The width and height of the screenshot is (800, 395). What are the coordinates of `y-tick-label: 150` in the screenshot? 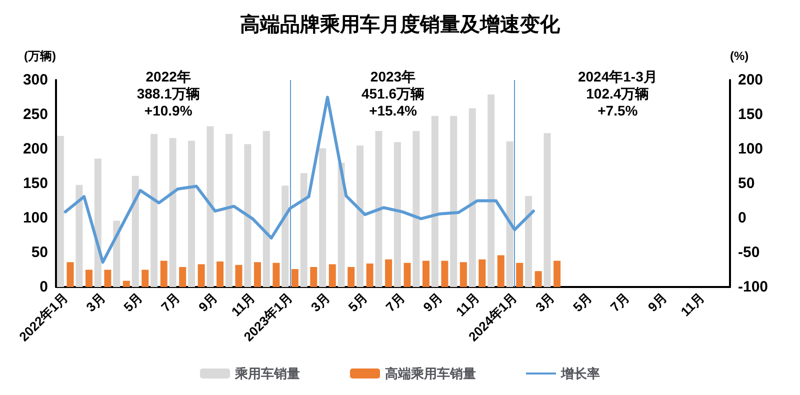 It's located at (35, 183).